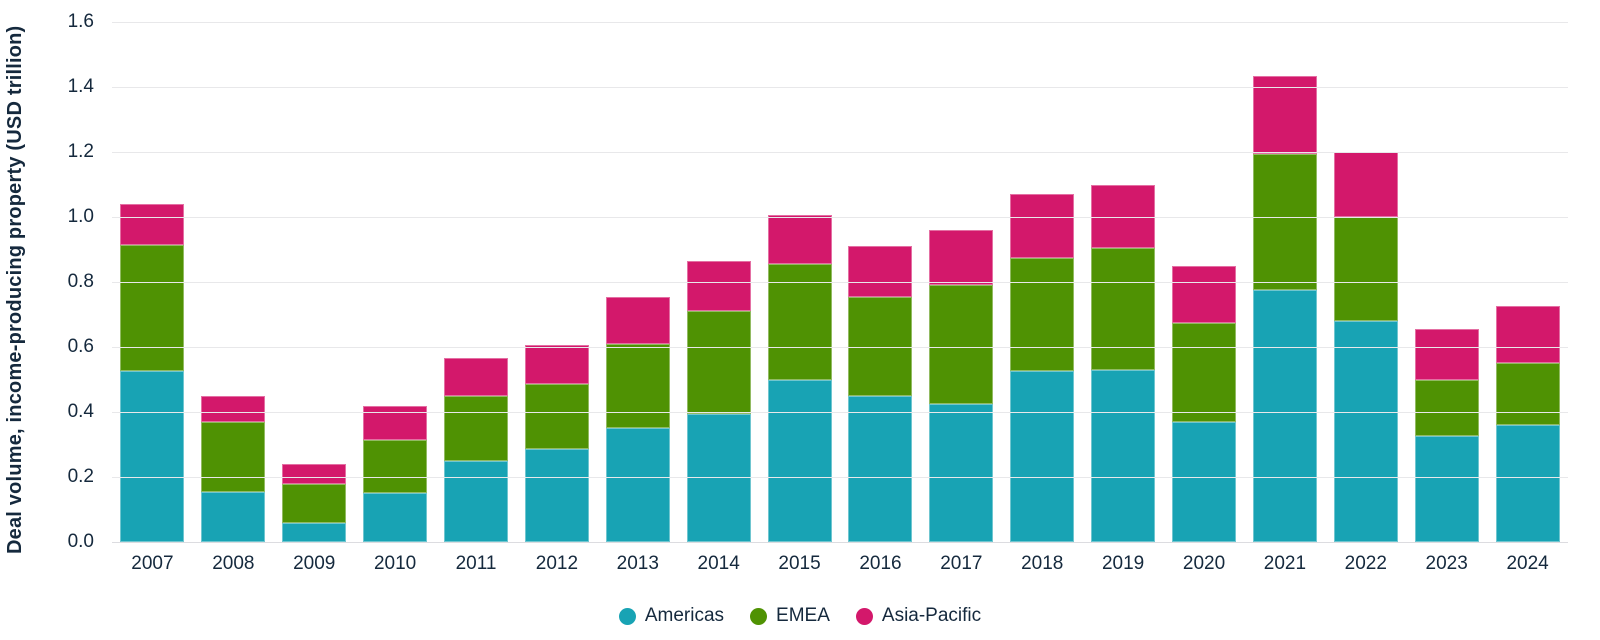 This screenshot has height=640, width=1600. I want to click on legend-item-americas: Americas, so click(671, 616).